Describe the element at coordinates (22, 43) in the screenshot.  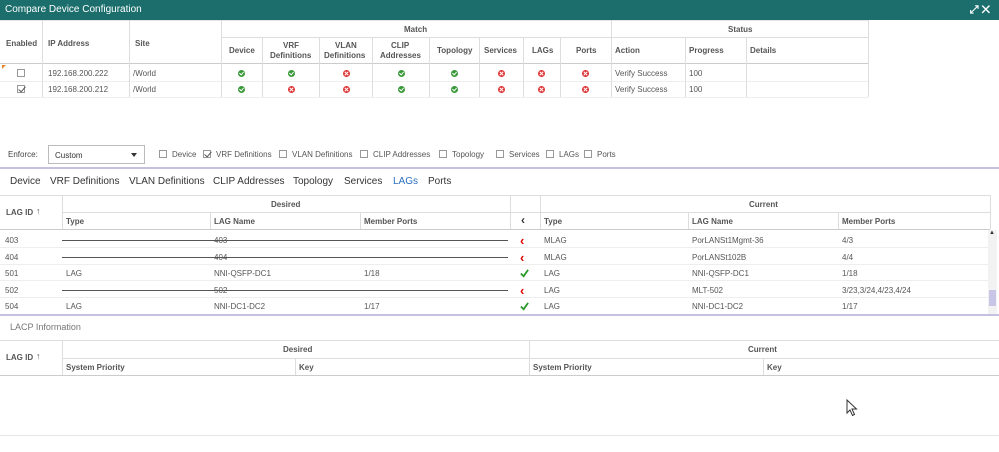
I see `header-enabled: Enabled` at that location.